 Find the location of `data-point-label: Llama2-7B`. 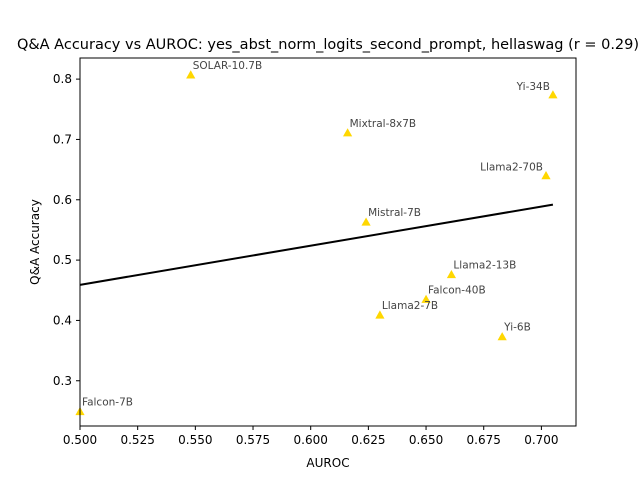

data-point-label: Llama2-7B is located at coordinates (410, 306).